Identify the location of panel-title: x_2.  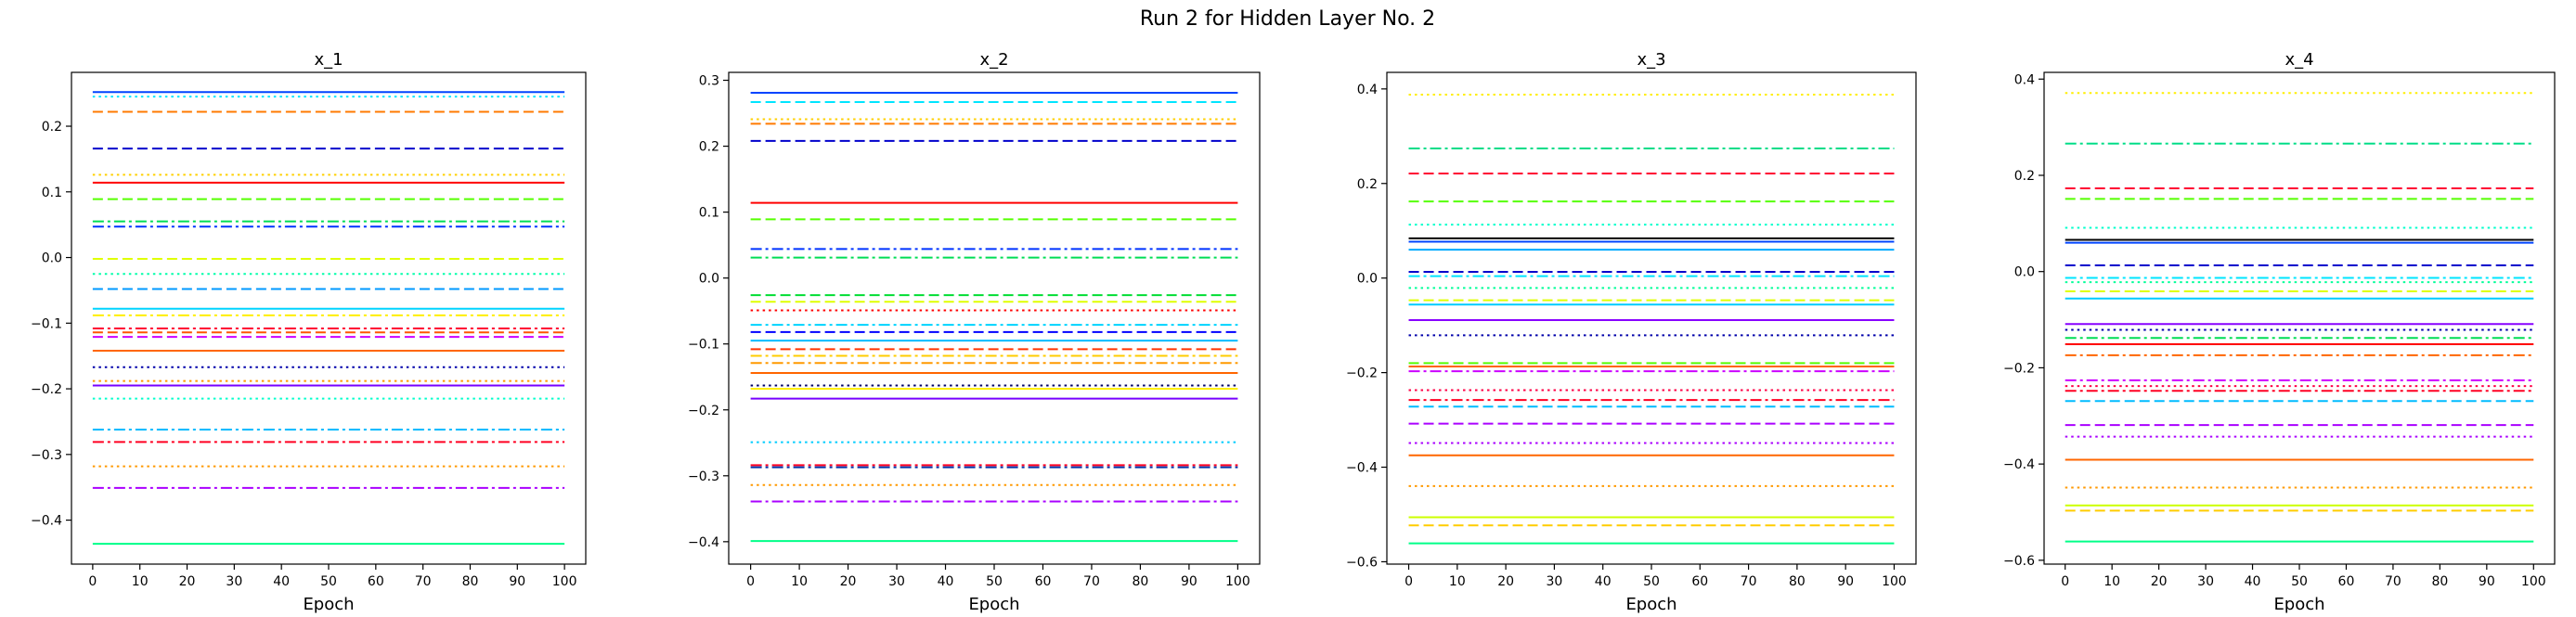
(993, 60).